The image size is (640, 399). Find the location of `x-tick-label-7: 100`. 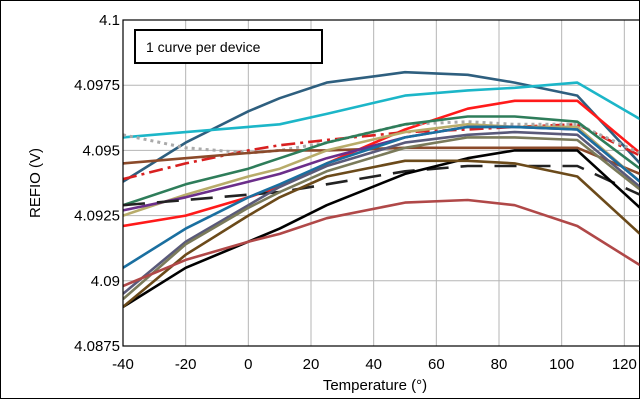

x-tick-label-7: 100 is located at coordinates (561, 364).